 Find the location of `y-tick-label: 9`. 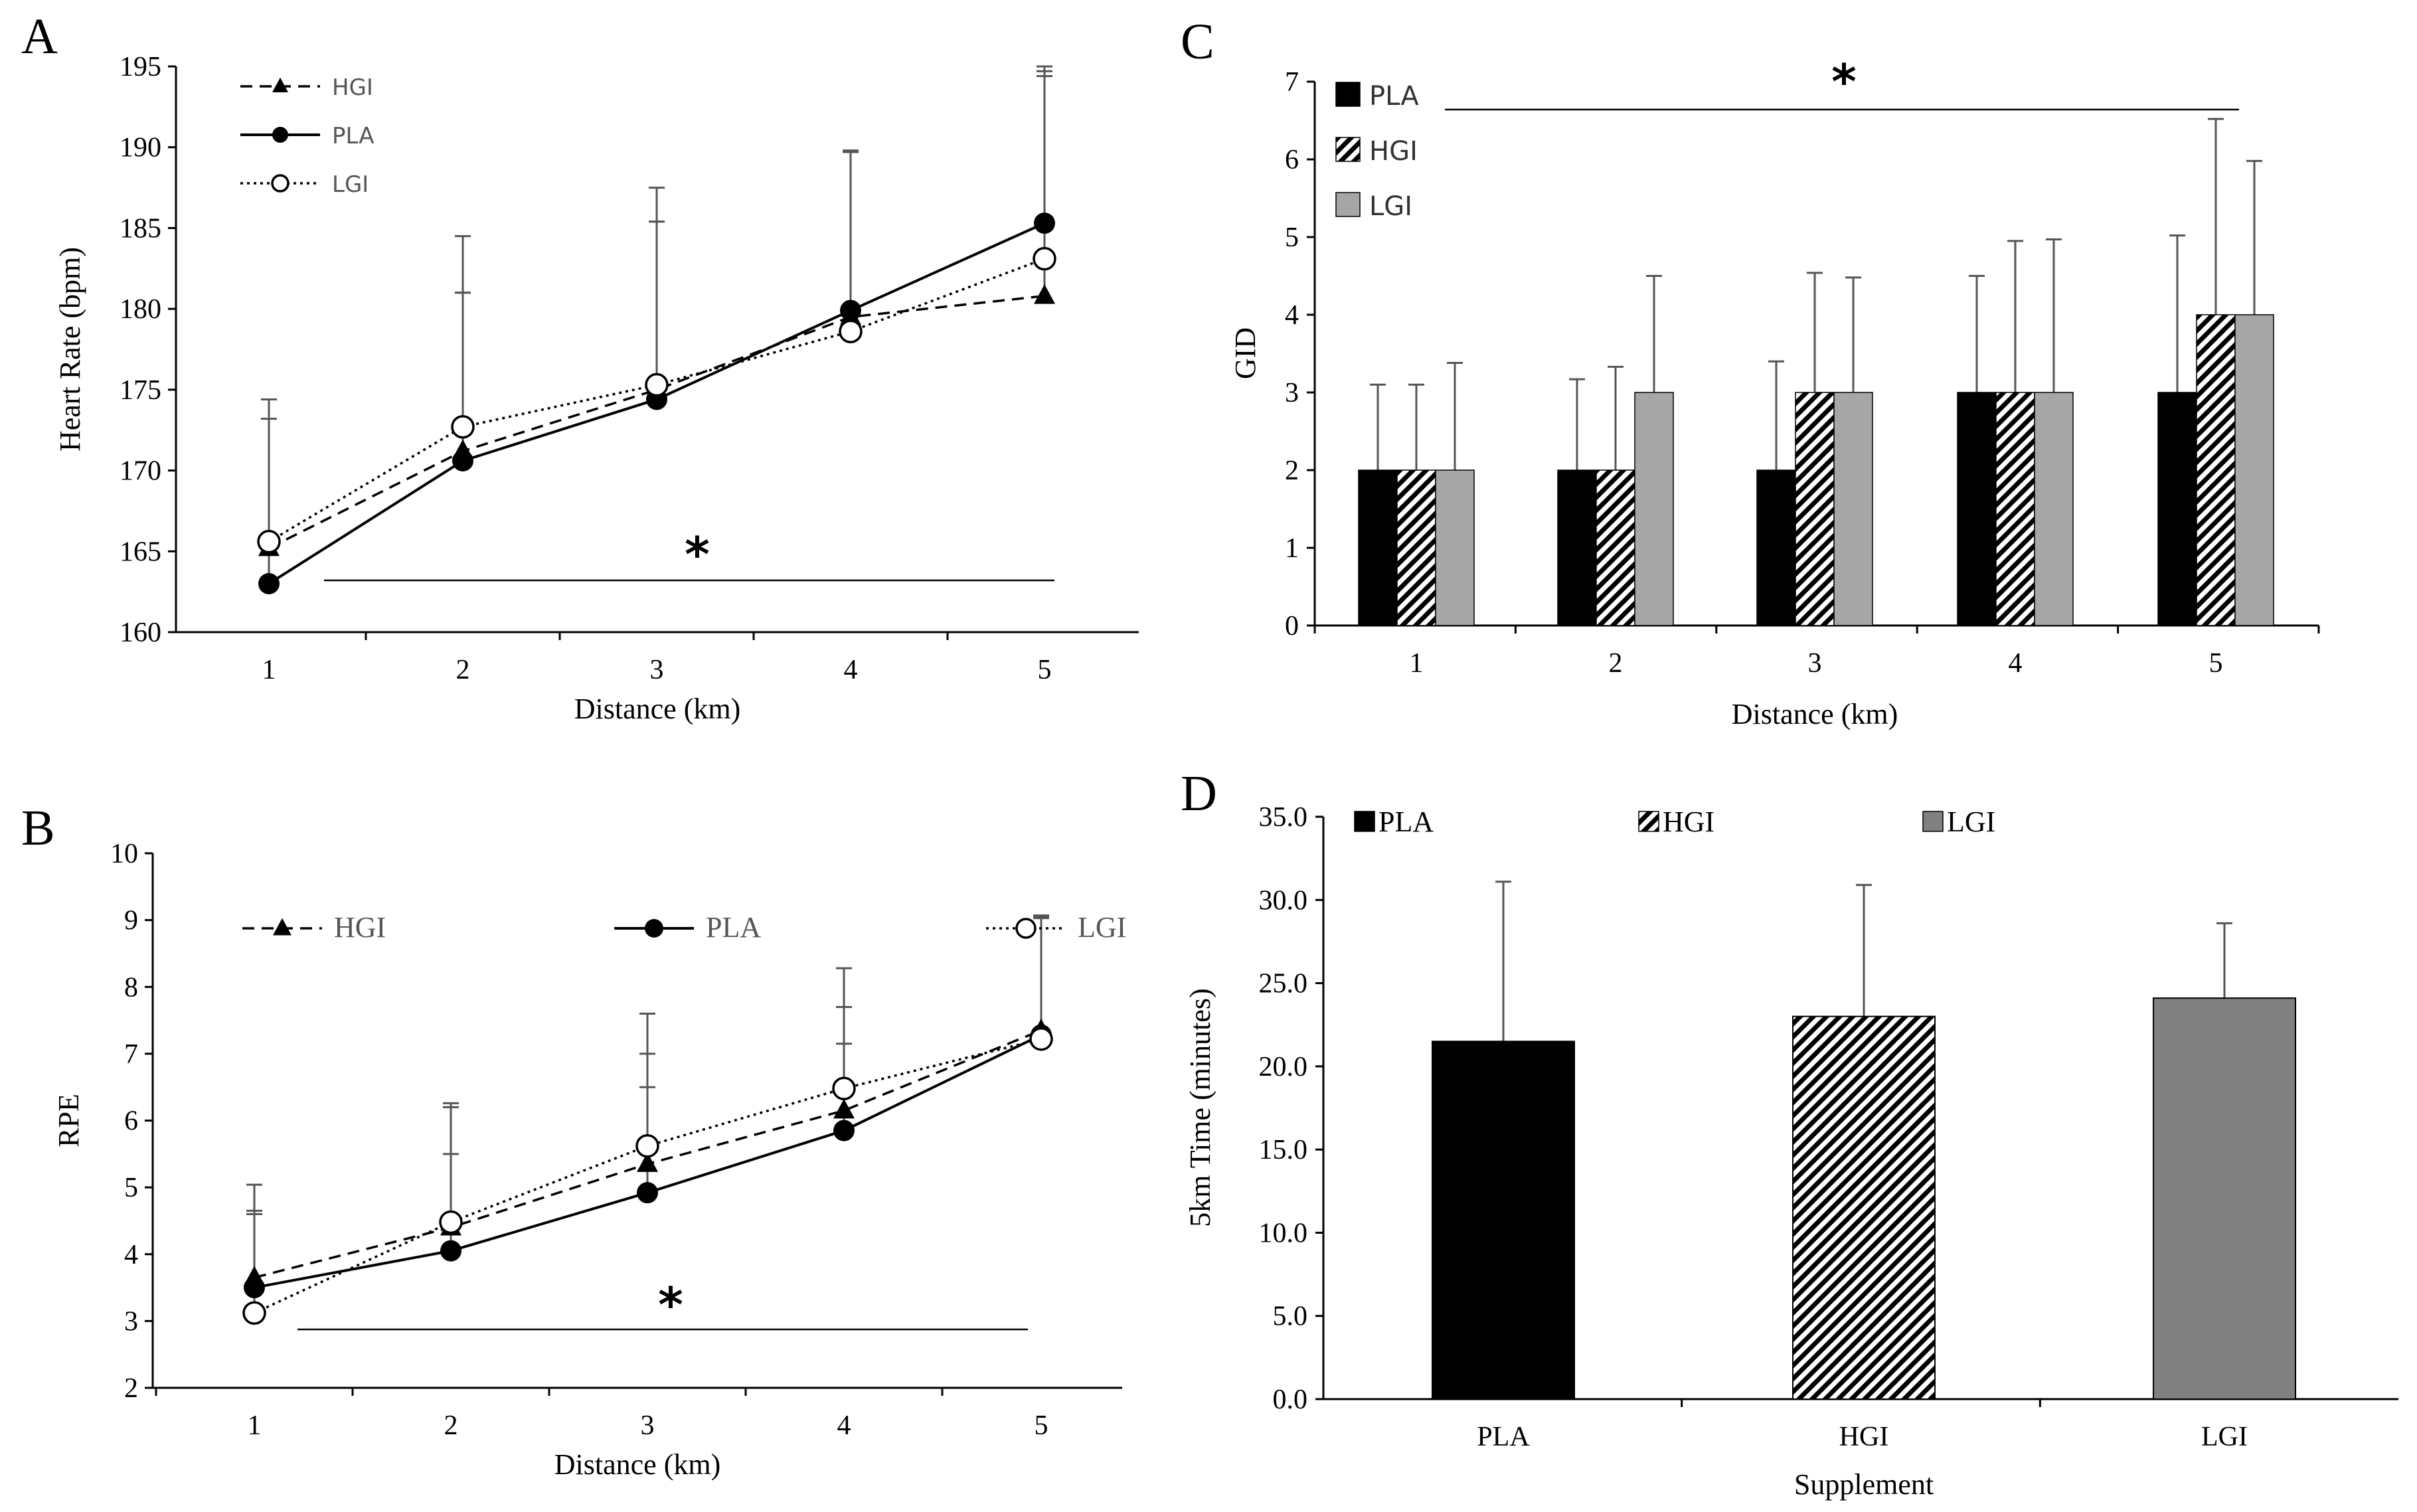

y-tick-label: 9 is located at coordinates (131, 921).